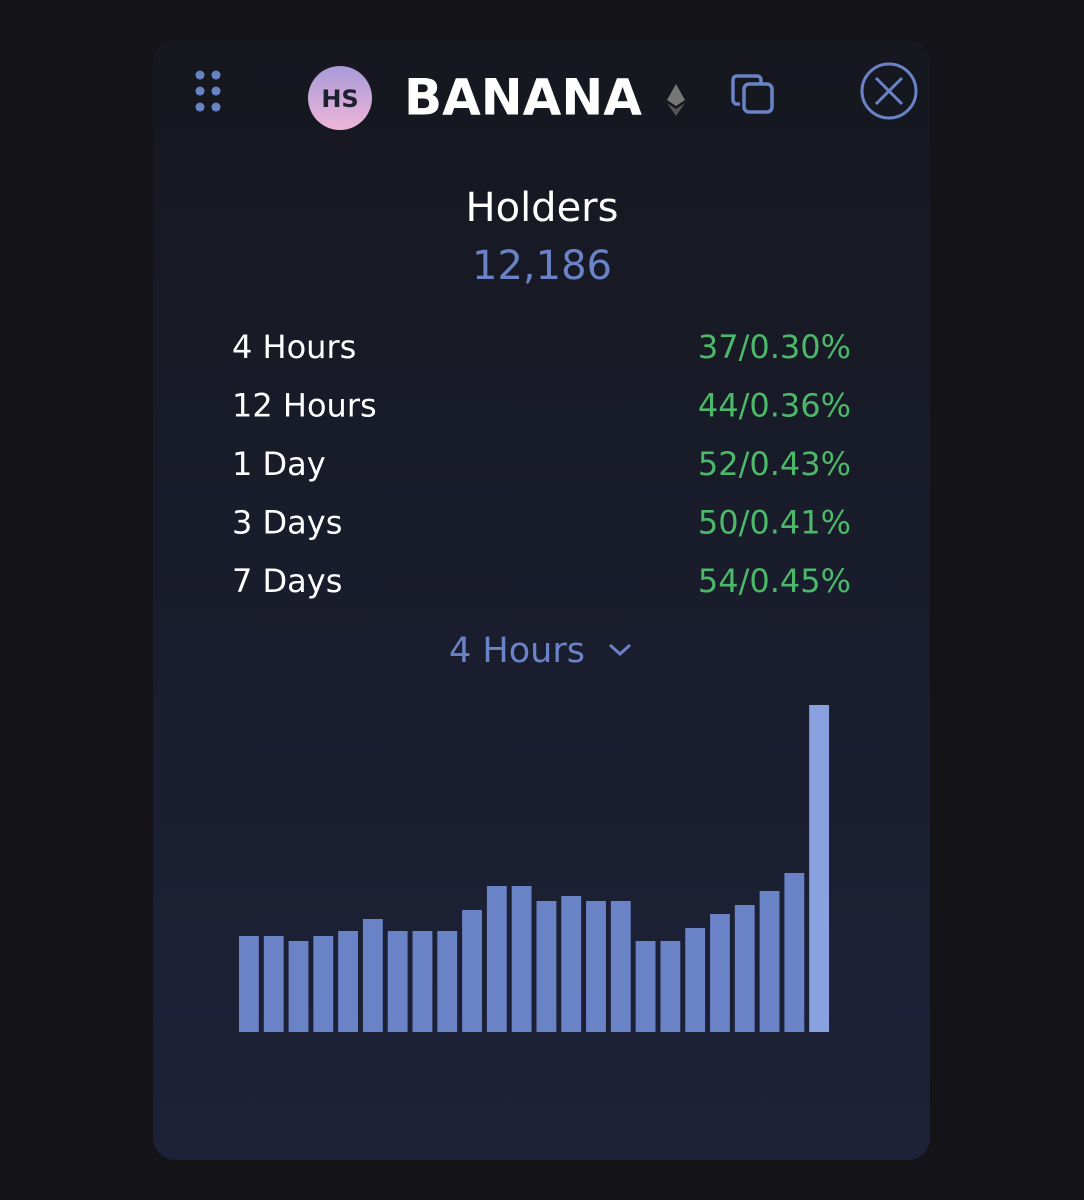  What do you see at coordinates (889, 91) in the screenshot?
I see `close-button` at bounding box center [889, 91].